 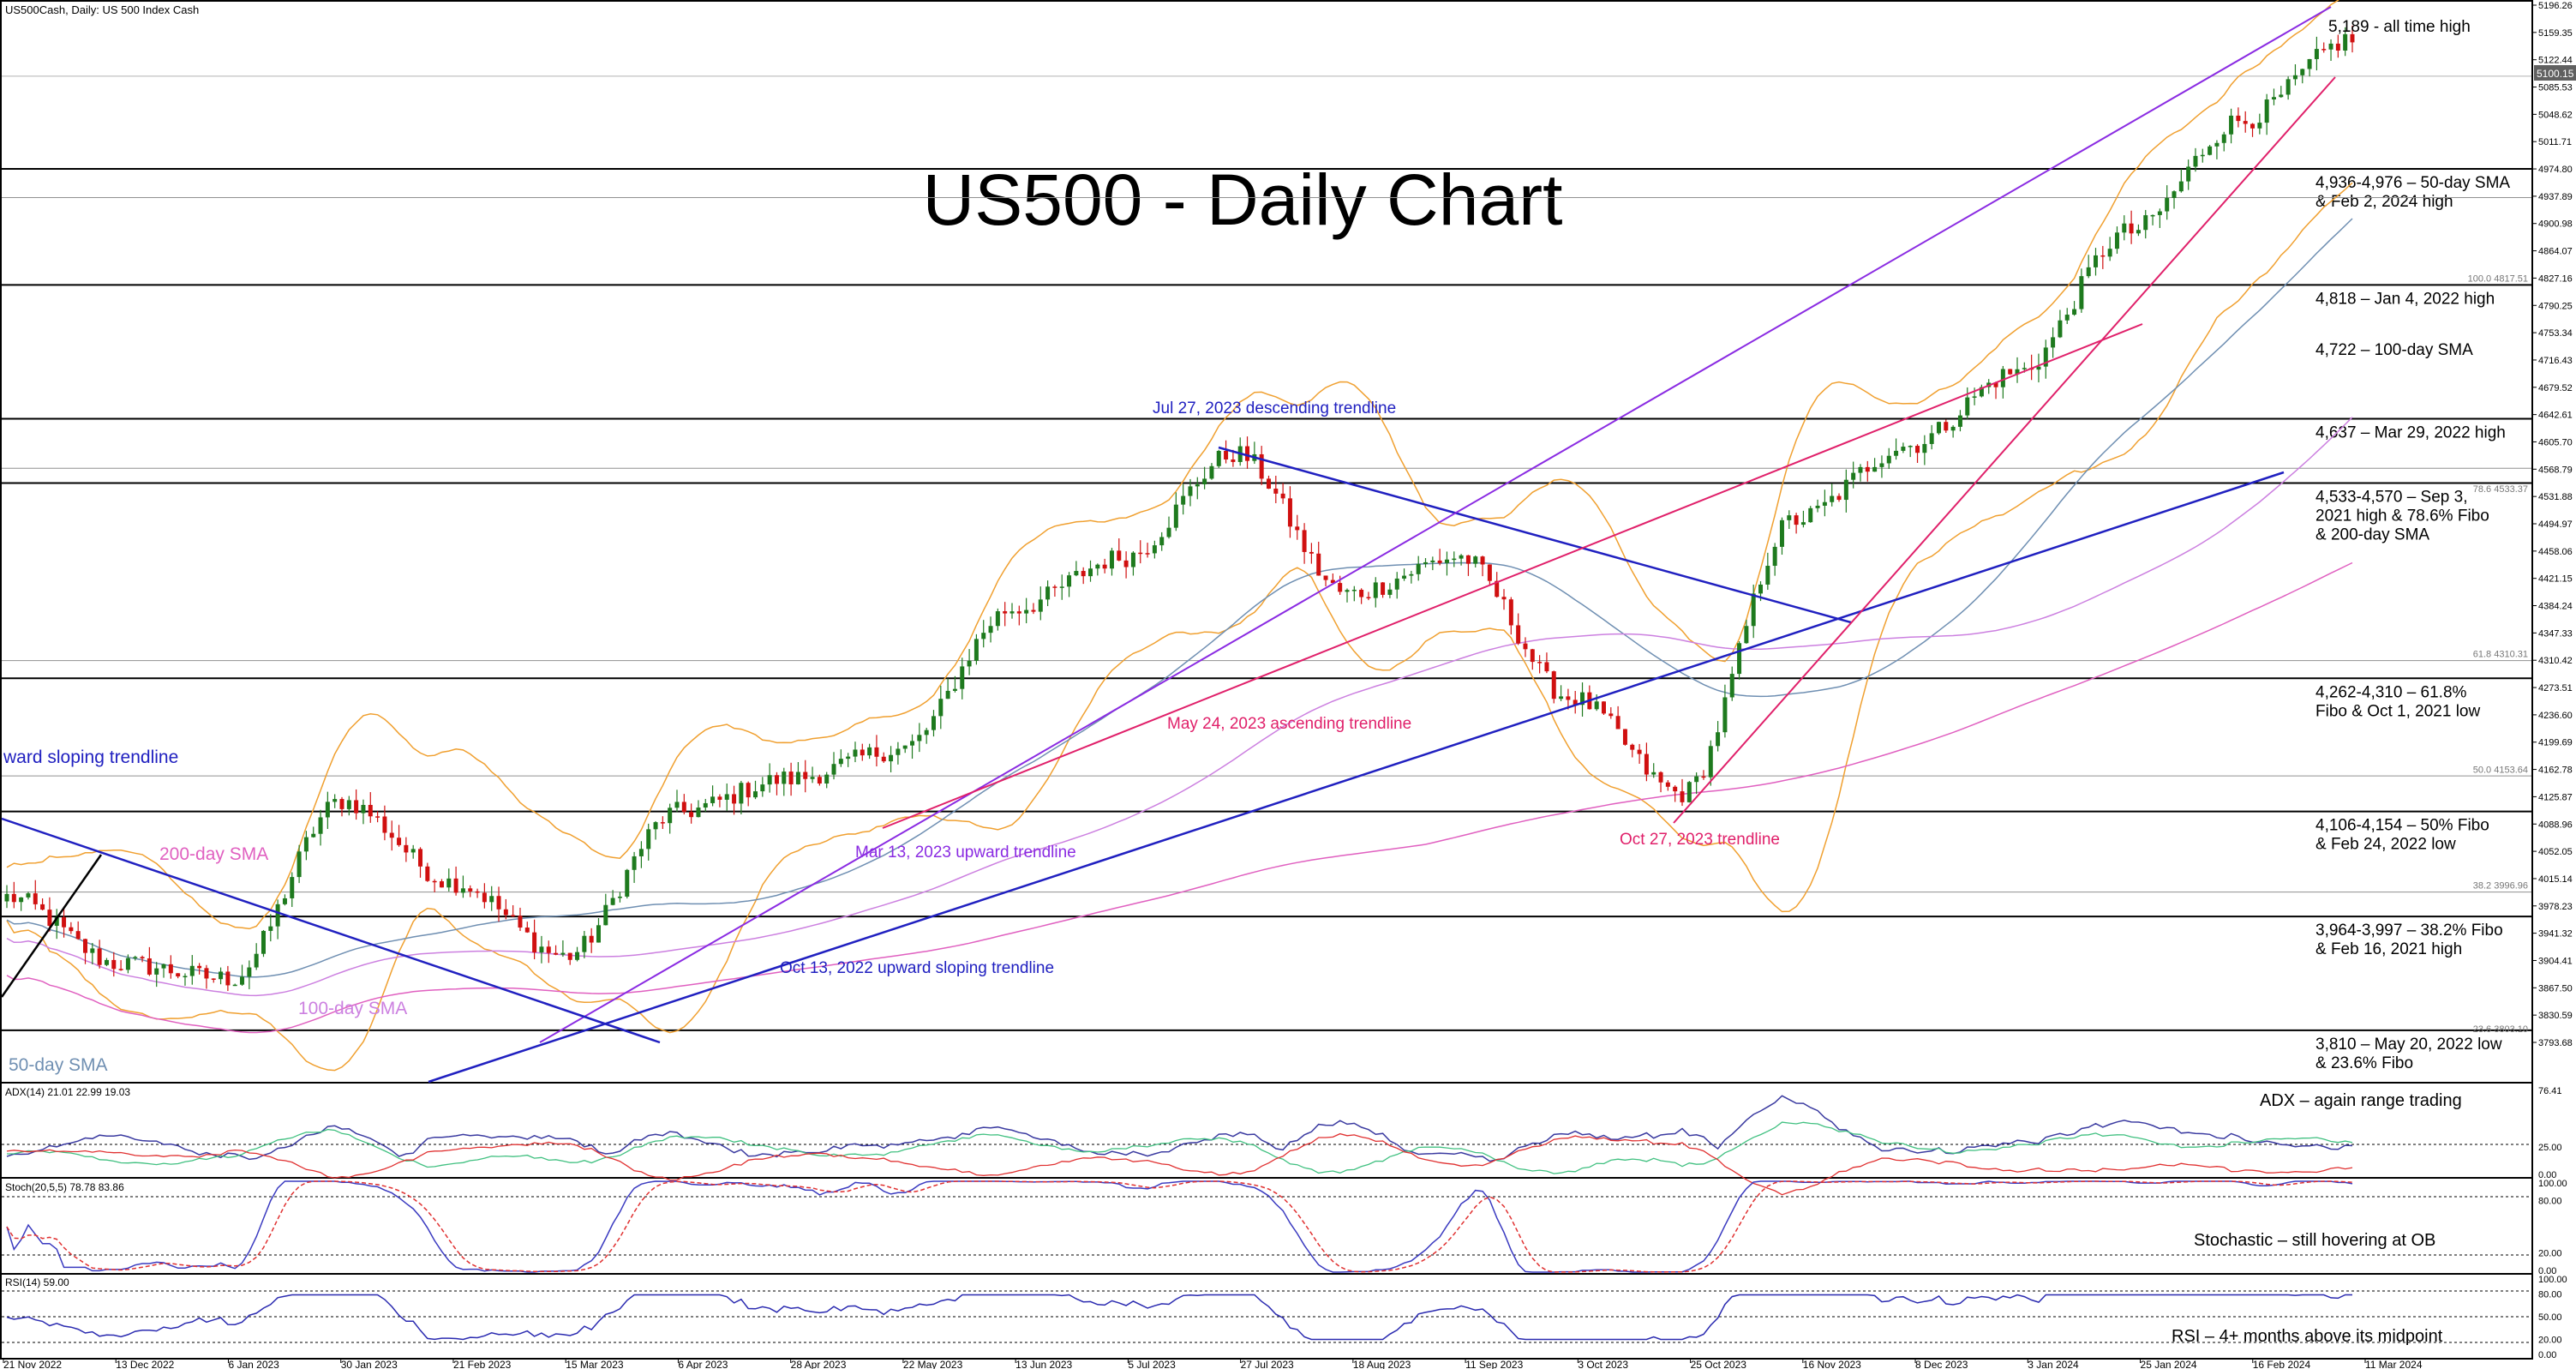 I want to click on fibo-mark: 100.0 4817.51, so click(x=2498, y=279).